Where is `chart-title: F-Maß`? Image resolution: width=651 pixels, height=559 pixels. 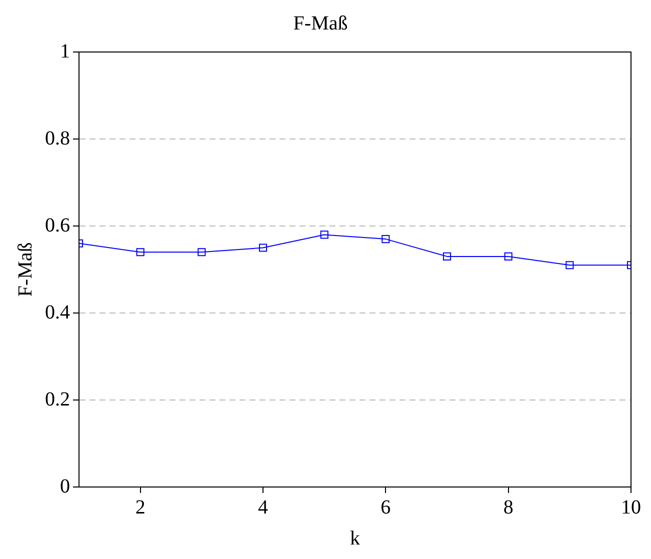 chart-title: F-Maß is located at coordinates (320, 23).